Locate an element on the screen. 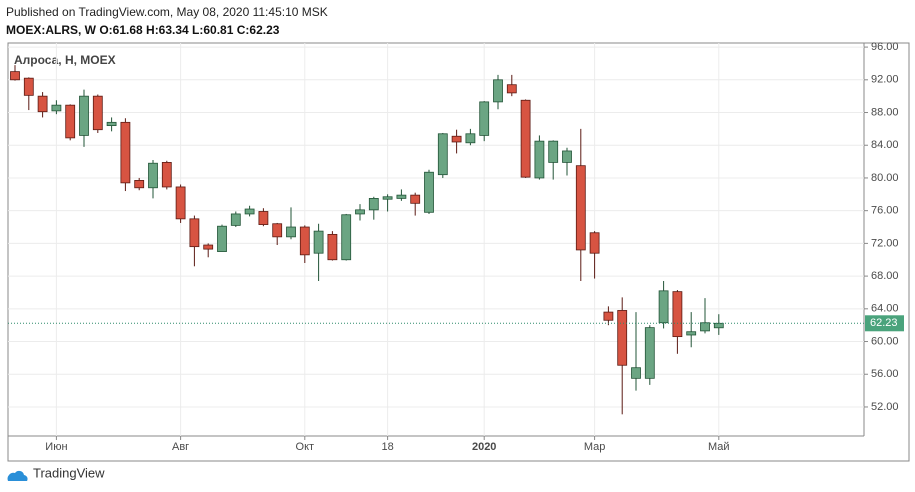 The image size is (915, 492). y-tick-label: 52.00 is located at coordinates (885, 407).